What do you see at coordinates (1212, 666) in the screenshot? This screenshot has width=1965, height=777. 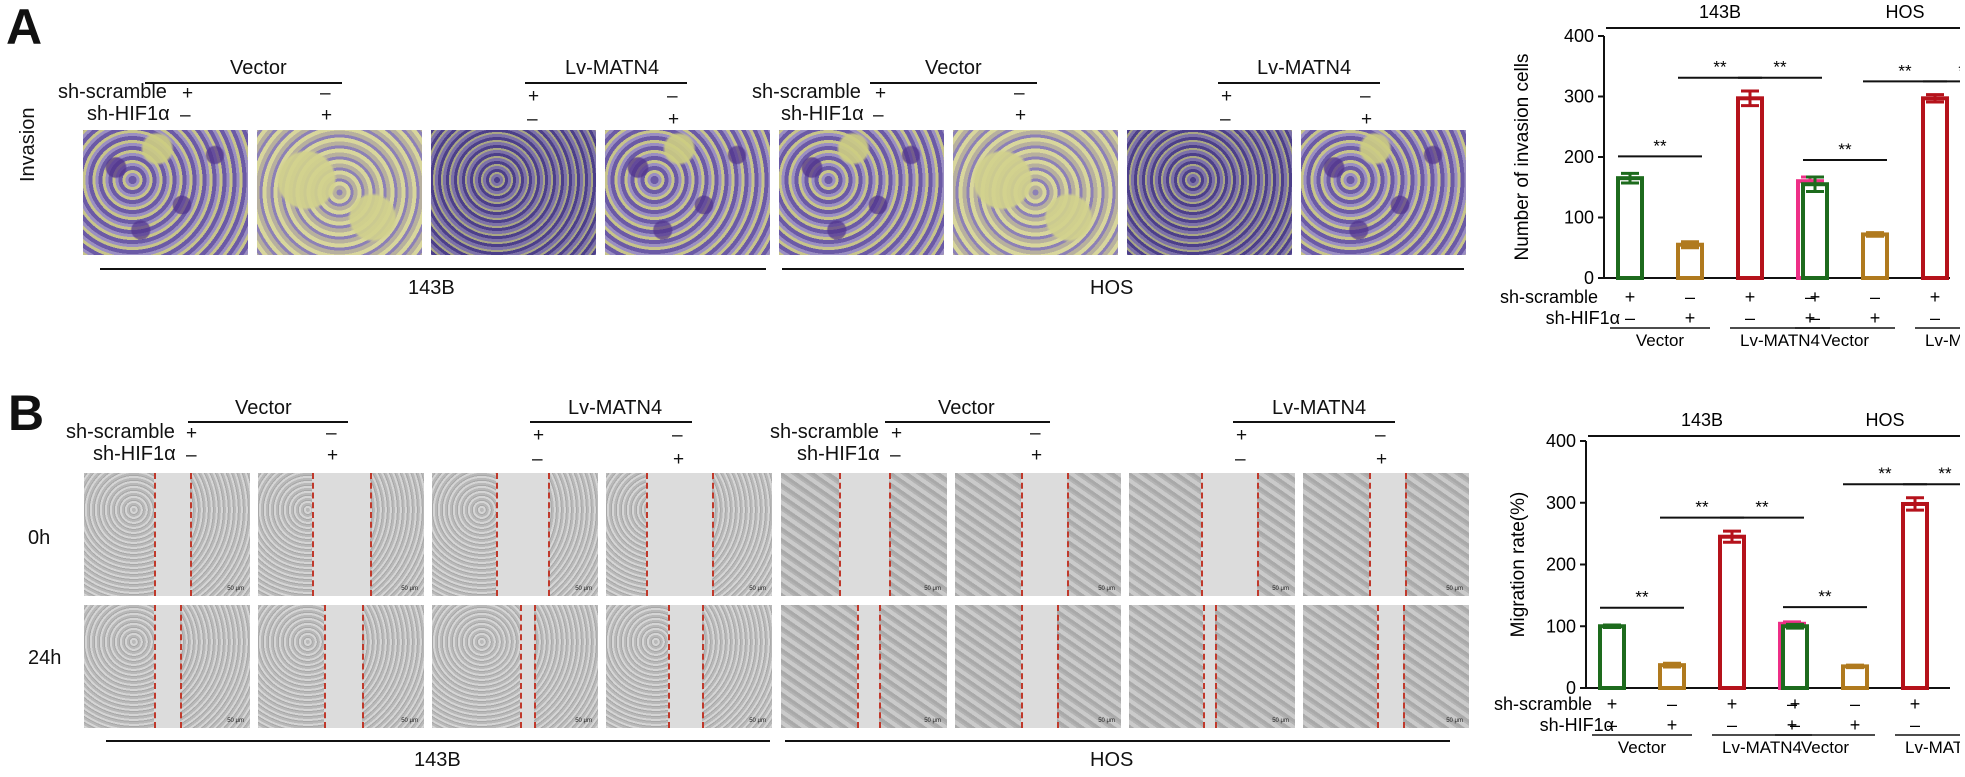 I see `migration-image-24h-7: 50 μm` at bounding box center [1212, 666].